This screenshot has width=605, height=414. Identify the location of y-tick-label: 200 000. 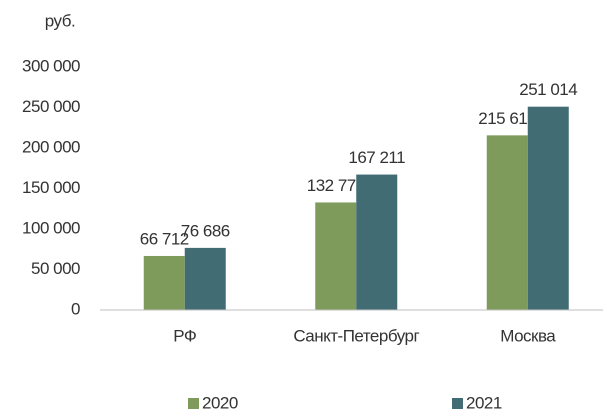
(51, 146).